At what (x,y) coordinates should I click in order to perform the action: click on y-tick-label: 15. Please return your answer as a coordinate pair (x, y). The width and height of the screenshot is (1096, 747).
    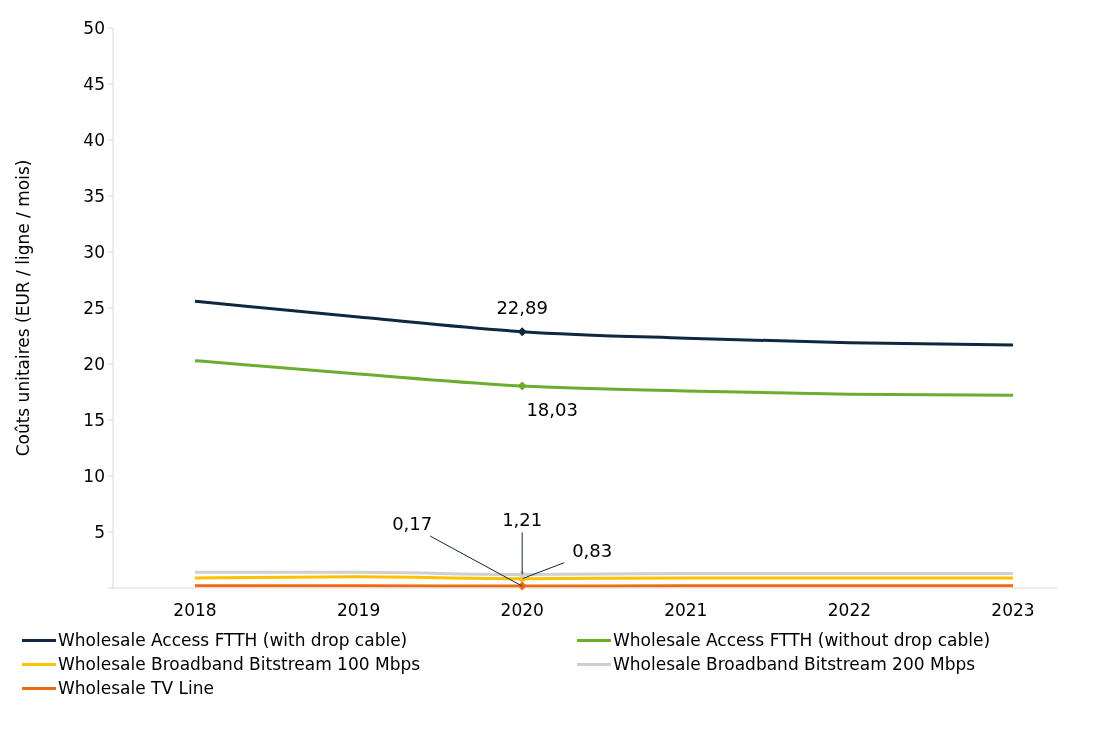
    Looking at the image, I should click on (94, 420).